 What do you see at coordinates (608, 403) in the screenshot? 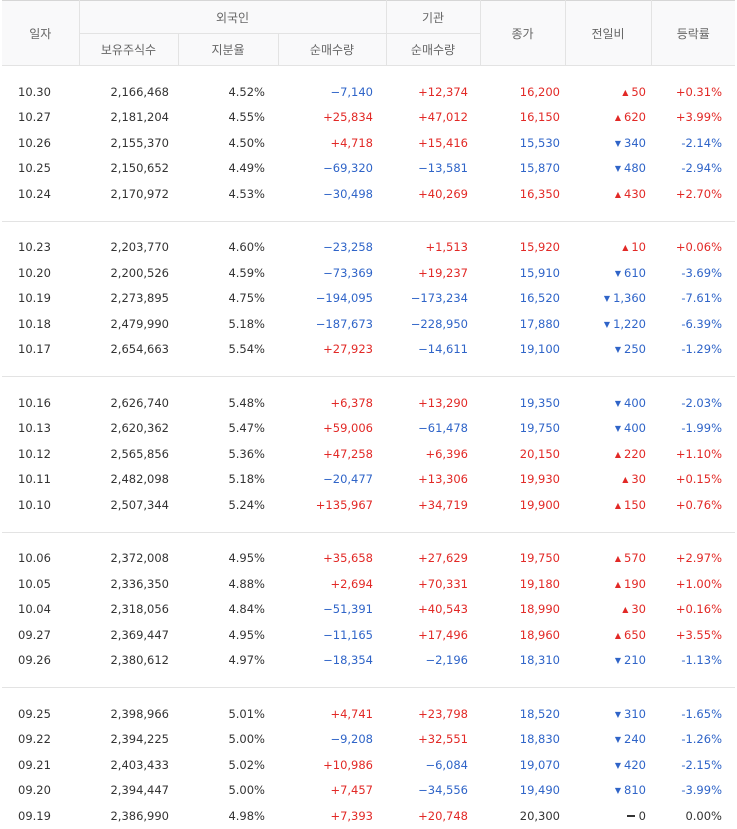
I see `cell-change: ▼ 400` at bounding box center [608, 403].